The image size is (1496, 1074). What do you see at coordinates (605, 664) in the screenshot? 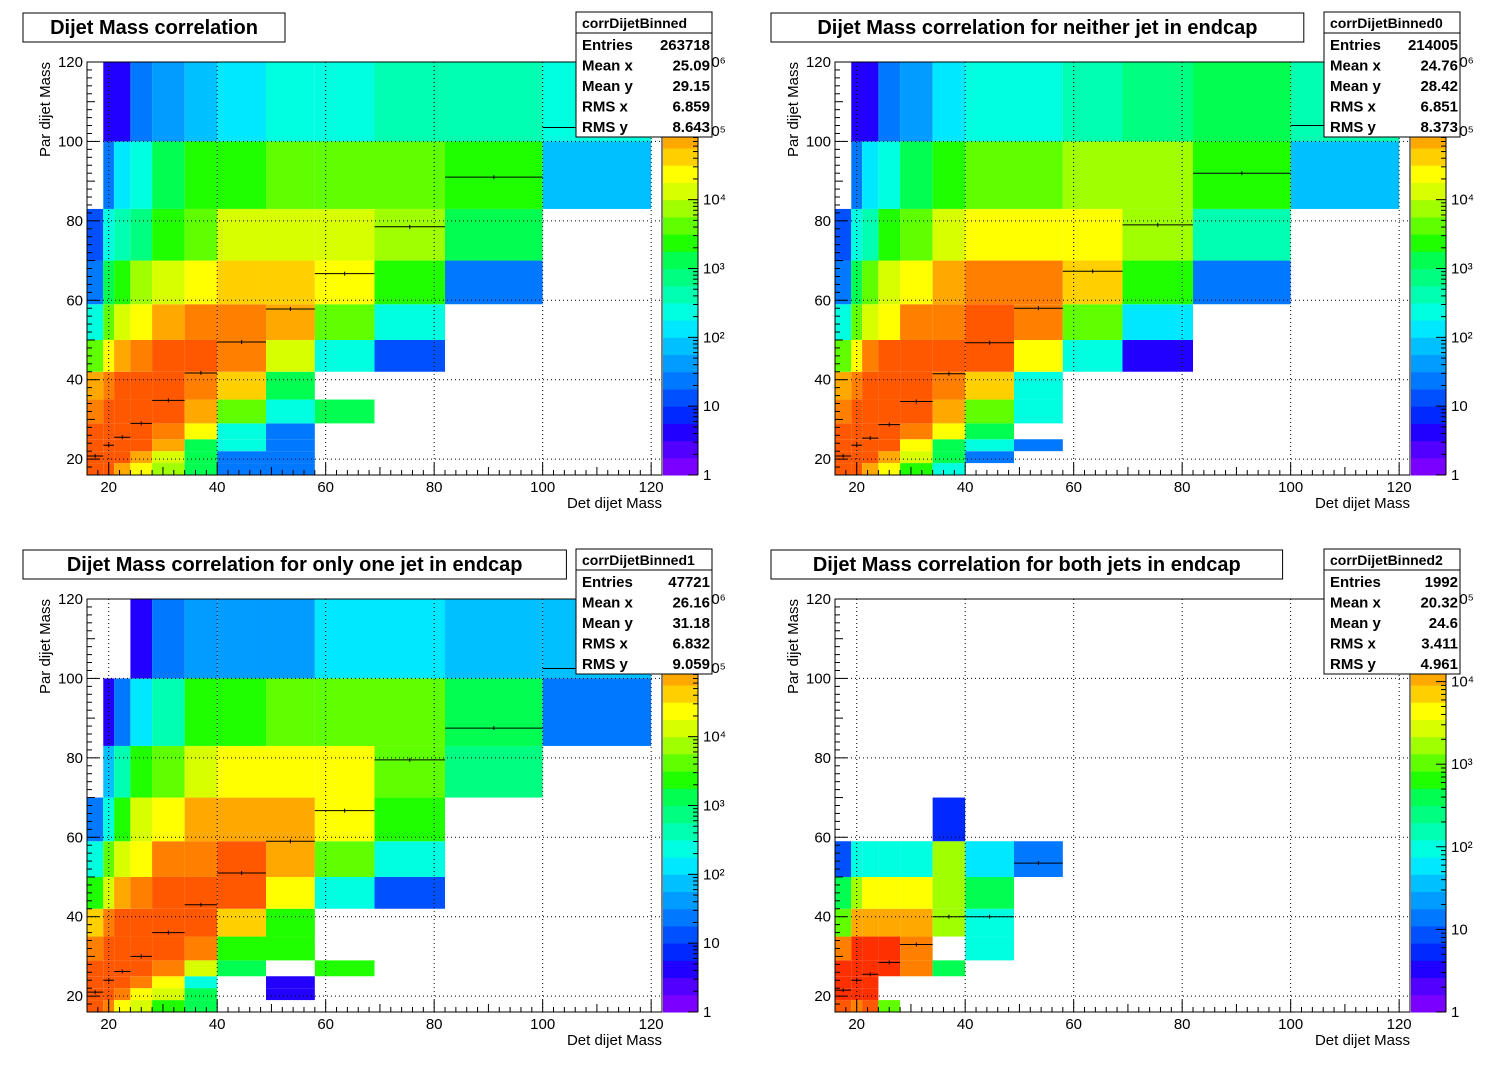
I see `stats-label: RMS y` at bounding box center [605, 664].